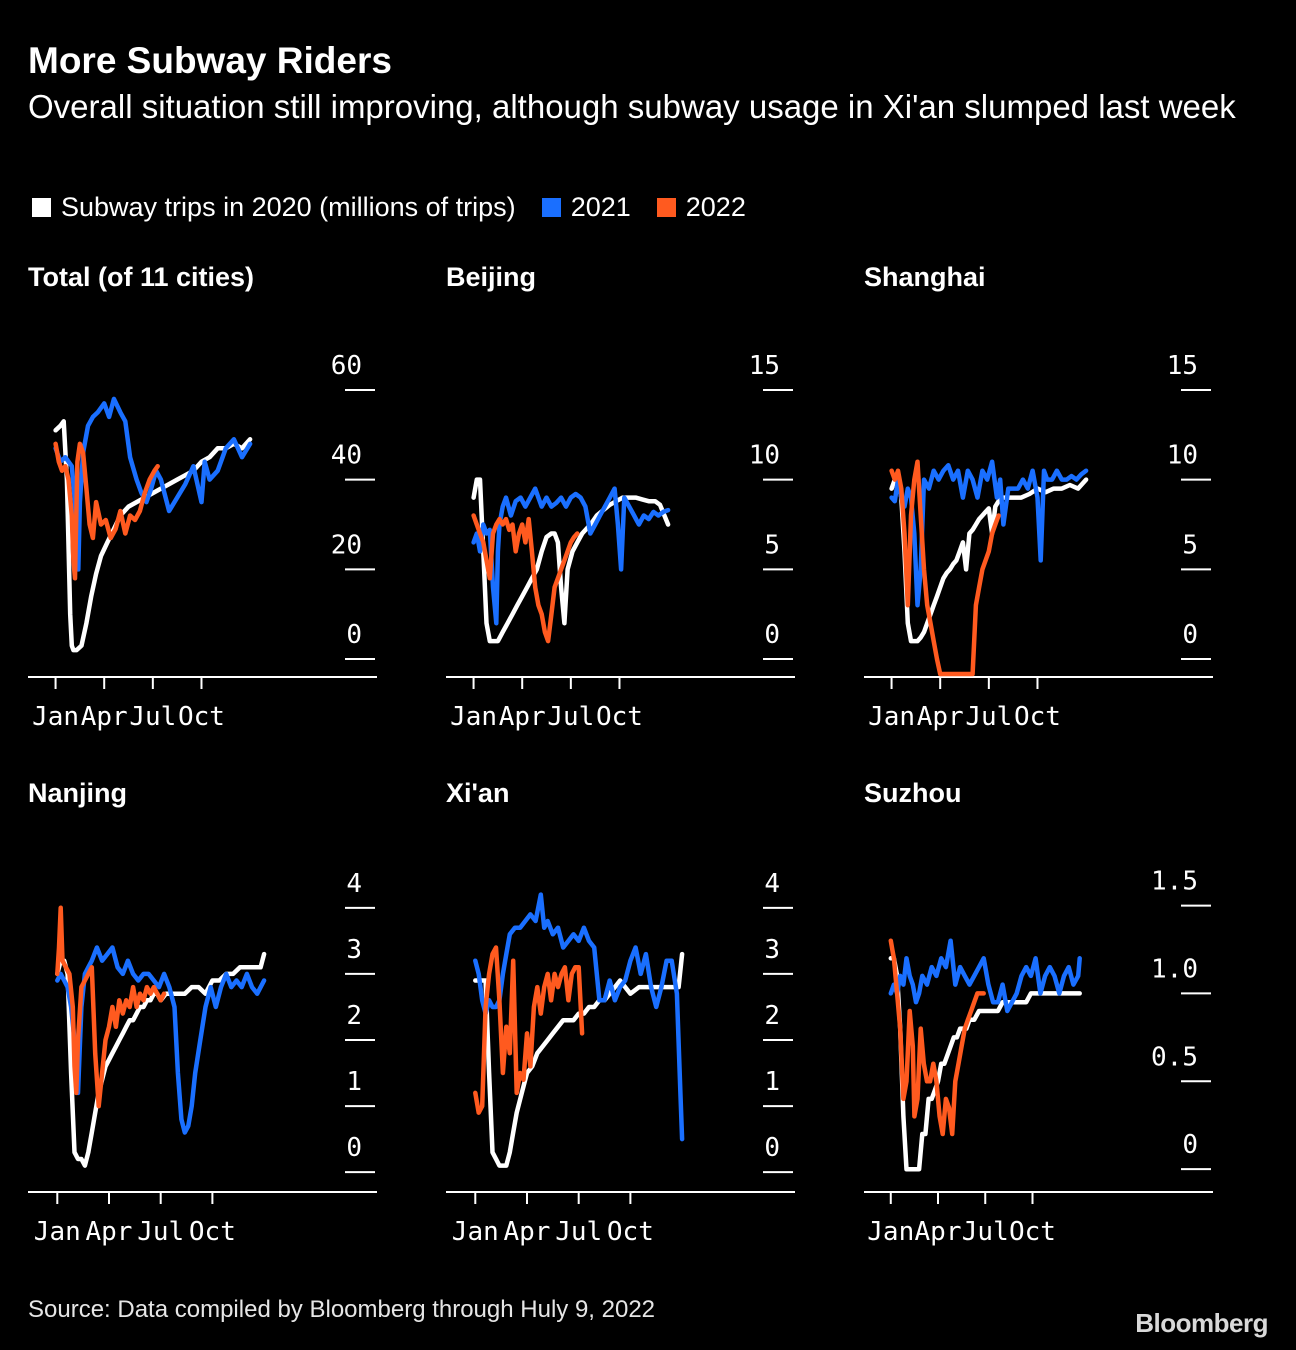  What do you see at coordinates (478, 793) in the screenshot?
I see `panel-title-xian: Xi'an` at bounding box center [478, 793].